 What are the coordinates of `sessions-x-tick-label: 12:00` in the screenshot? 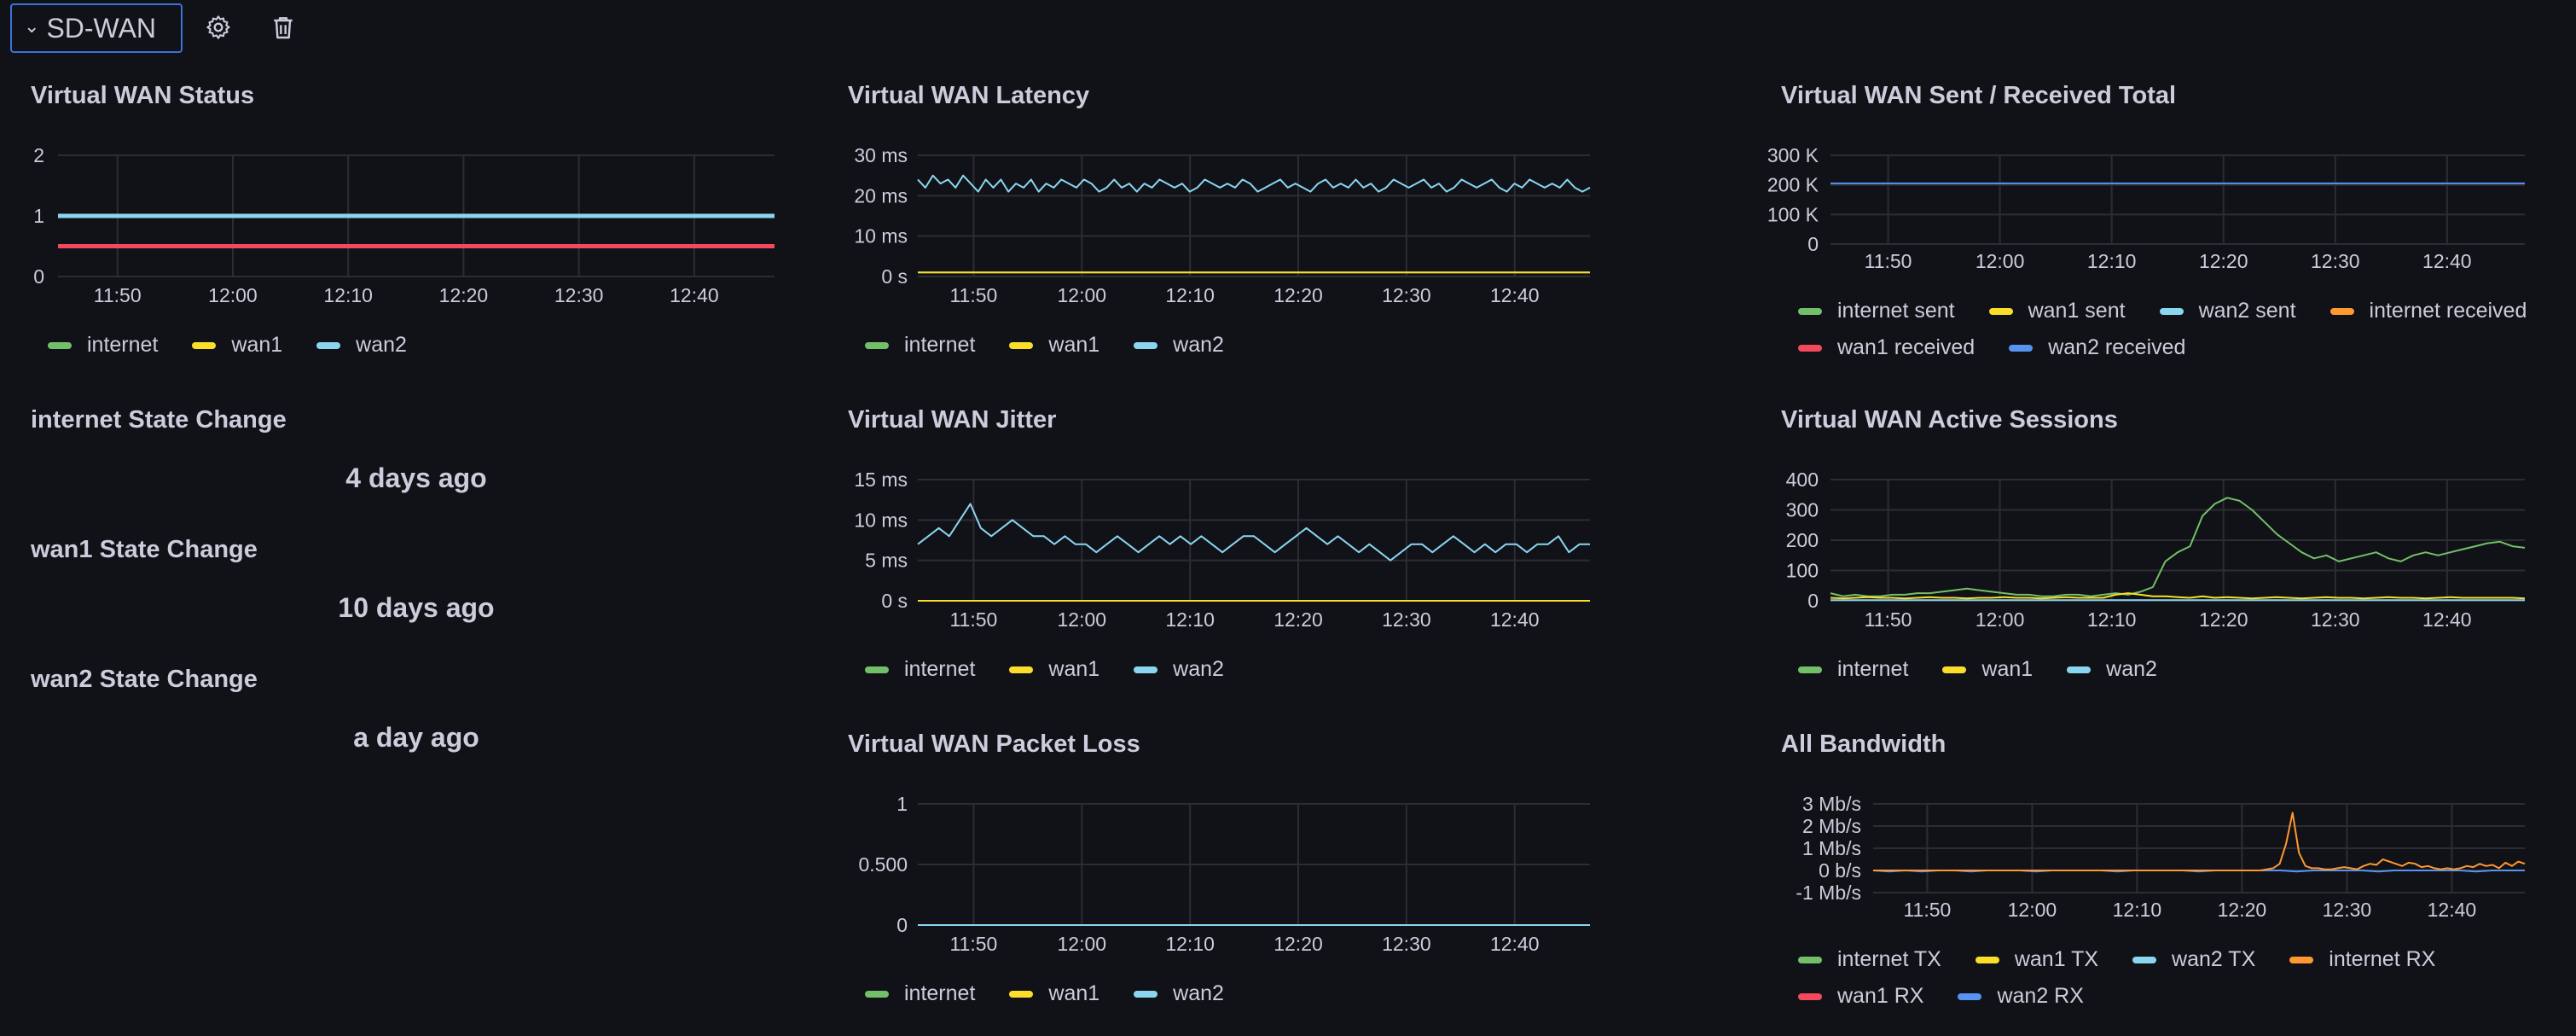 It's located at (2000, 619).